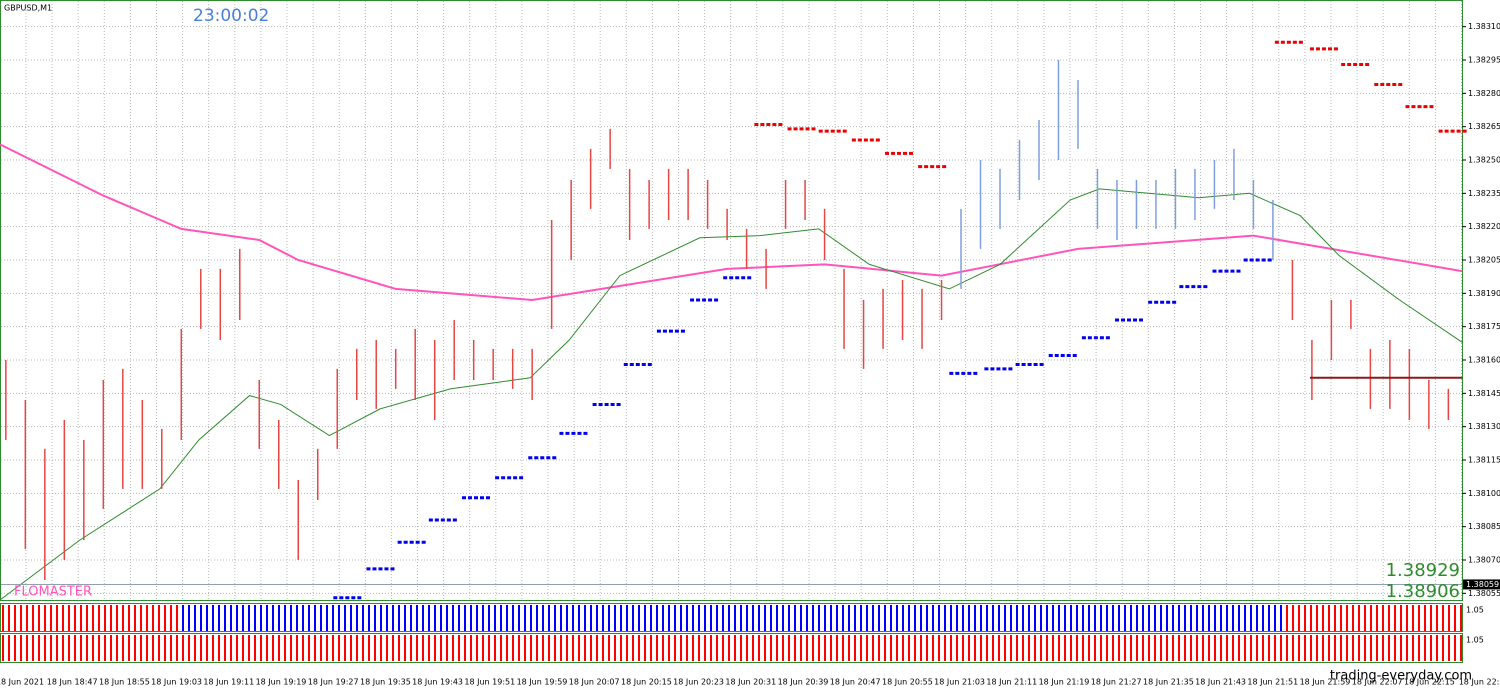  Describe the element at coordinates (1064, 682) in the screenshot. I see `x-tick-label: 18 Jun 21:19` at that location.